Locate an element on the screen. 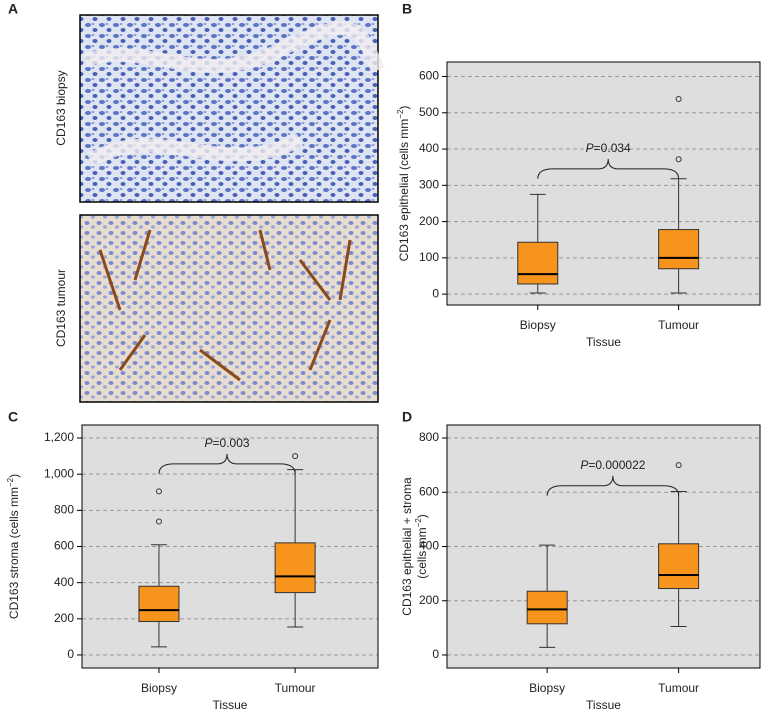  biopsy-image is located at coordinates (229, 108).